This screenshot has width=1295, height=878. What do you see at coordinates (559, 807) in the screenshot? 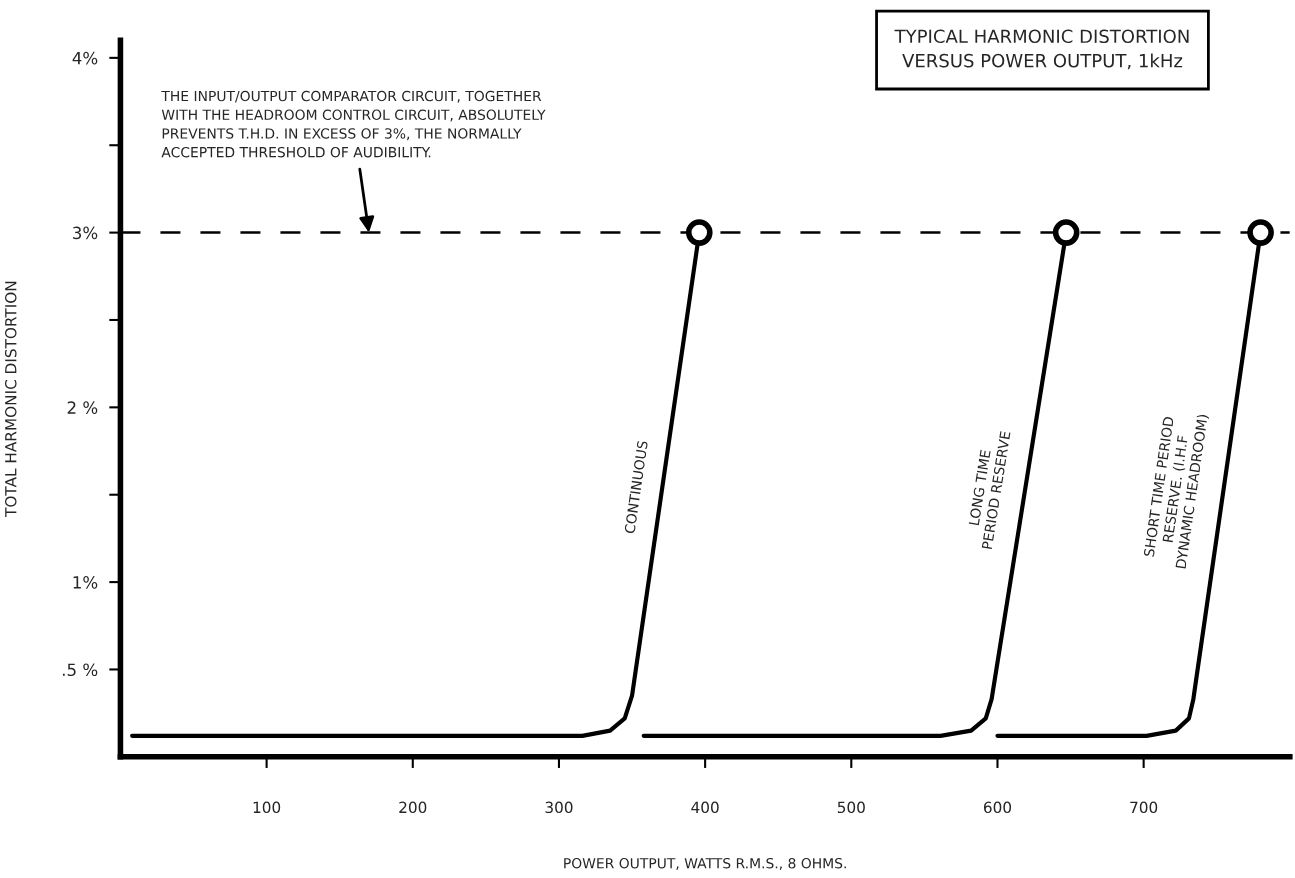
I see `x-tick-label: 300` at bounding box center [559, 807].